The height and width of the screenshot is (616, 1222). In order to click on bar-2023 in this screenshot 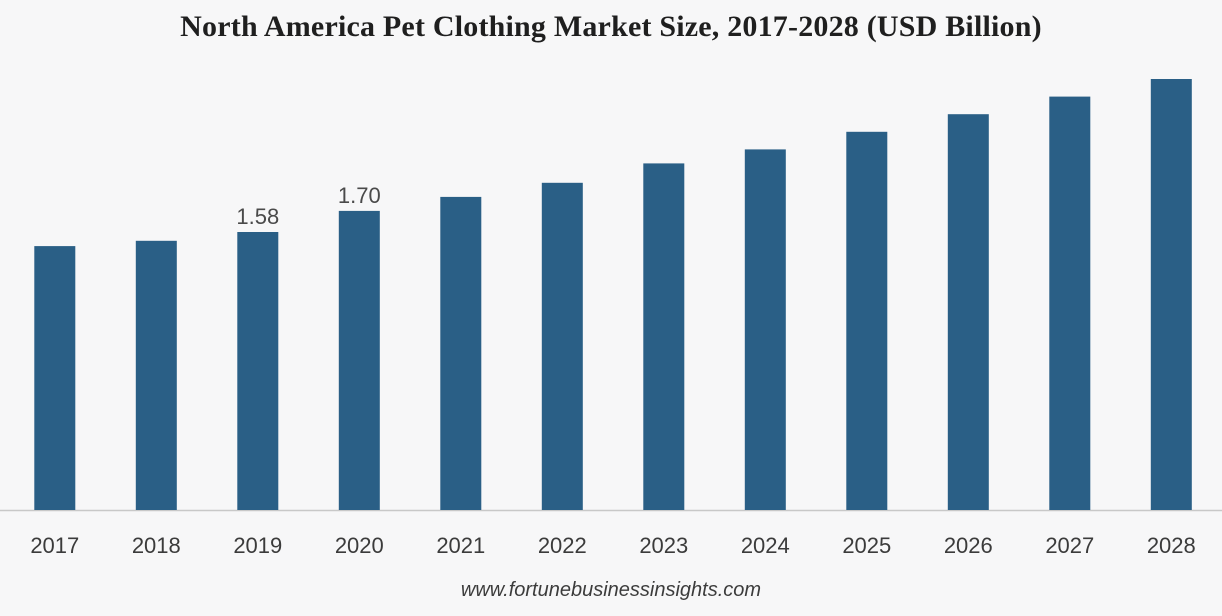, I will do `click(664, 336)`.